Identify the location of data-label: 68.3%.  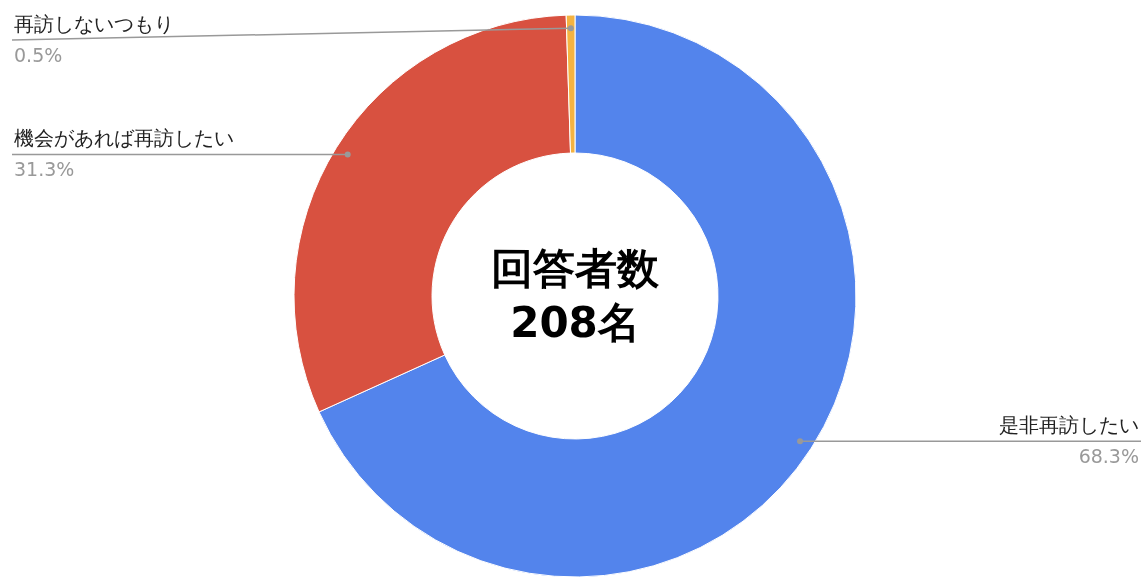
(1108, 456).